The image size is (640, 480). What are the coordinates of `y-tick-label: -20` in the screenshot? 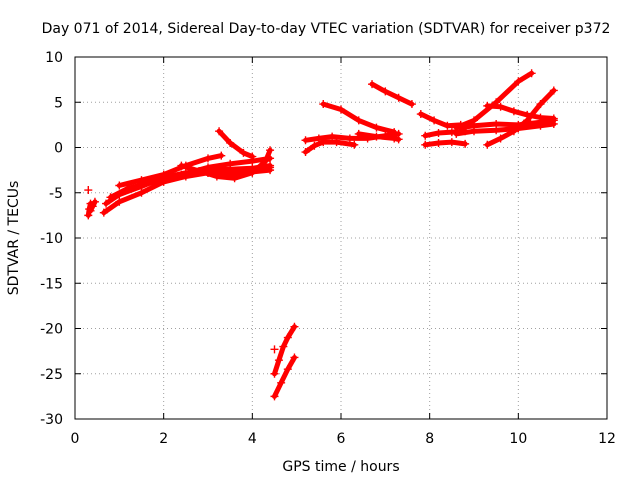 It's located at (51, 330).